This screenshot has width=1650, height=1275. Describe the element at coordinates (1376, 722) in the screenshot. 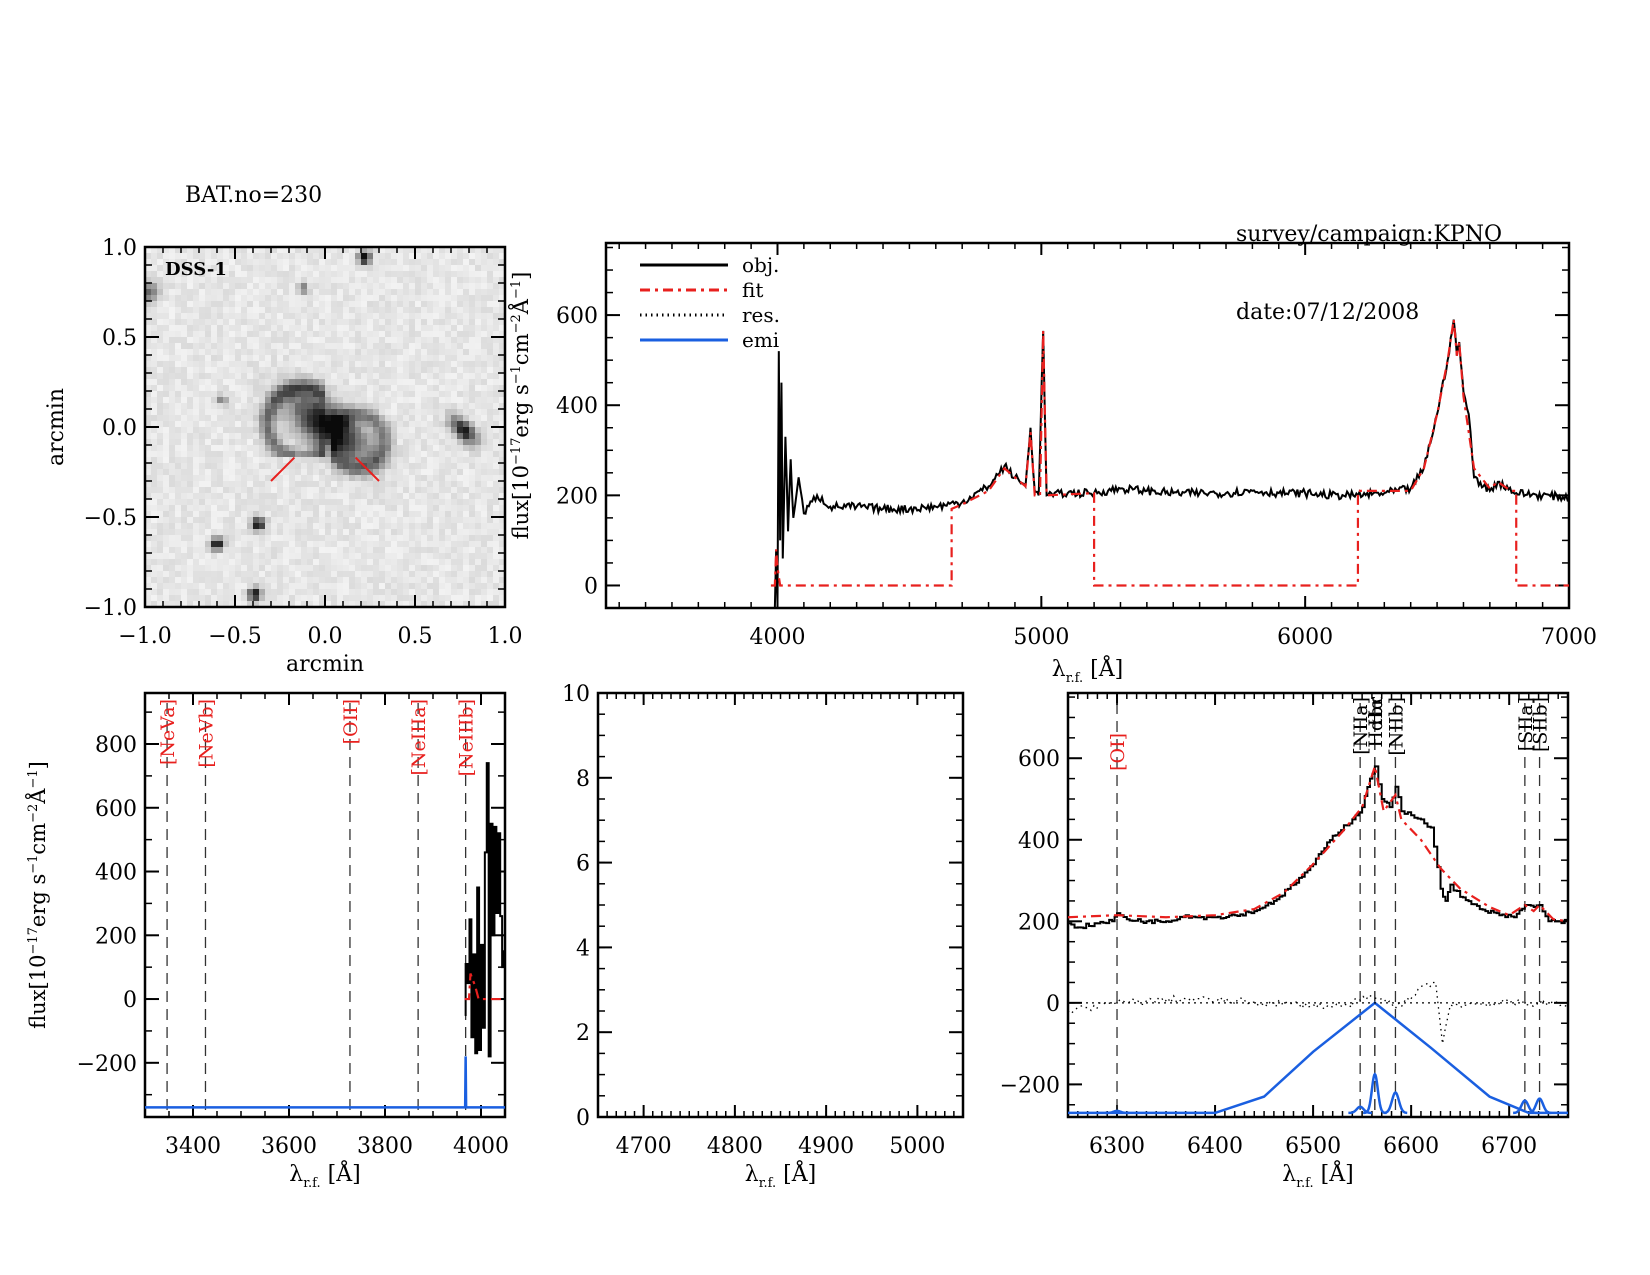

I see `line-marker-label: Hαbr` at that location.